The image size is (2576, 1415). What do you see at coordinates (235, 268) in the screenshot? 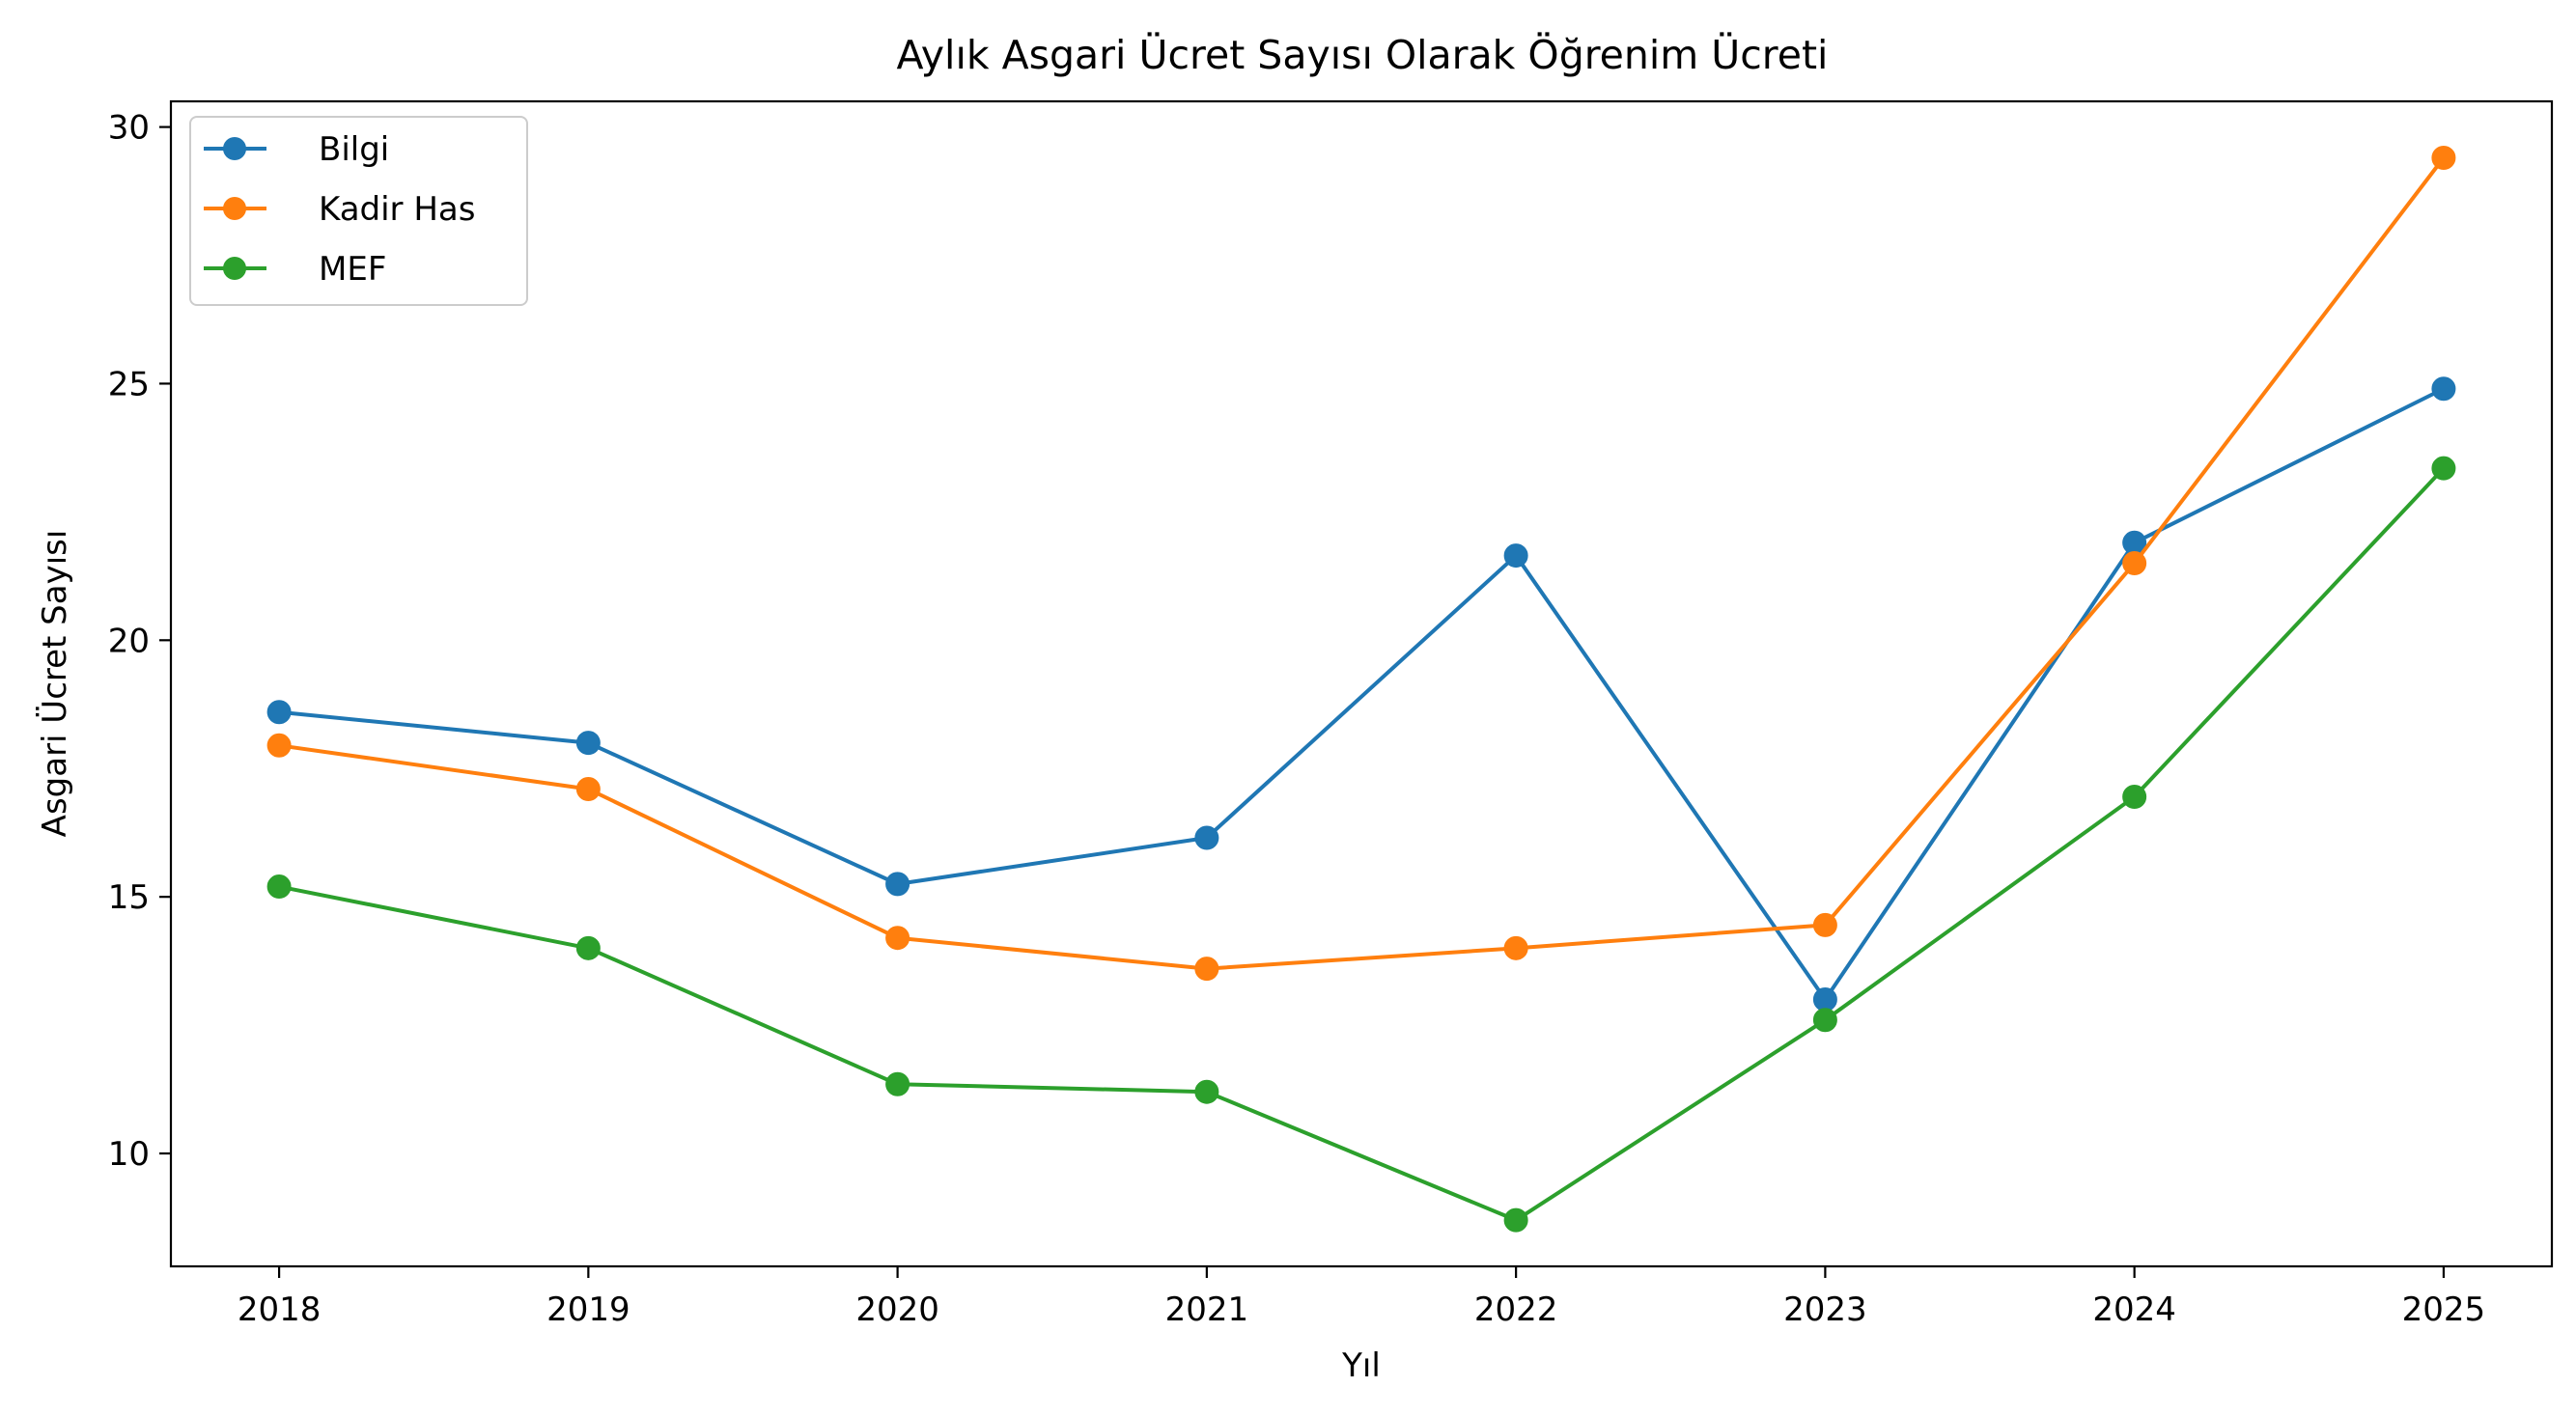
I see `legend-marker-mef` at bounding box center [235, 268].